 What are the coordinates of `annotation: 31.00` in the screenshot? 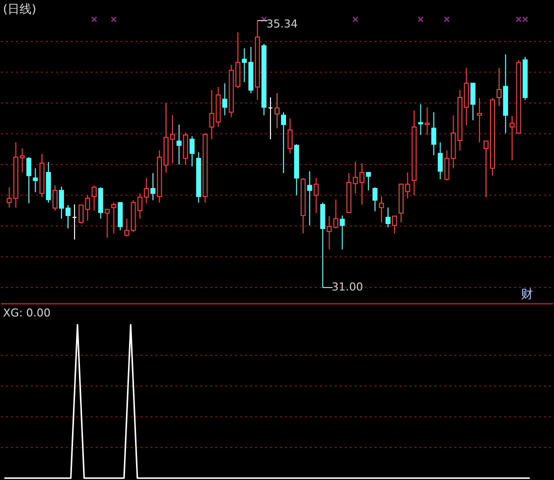 It's located at (348, 287).